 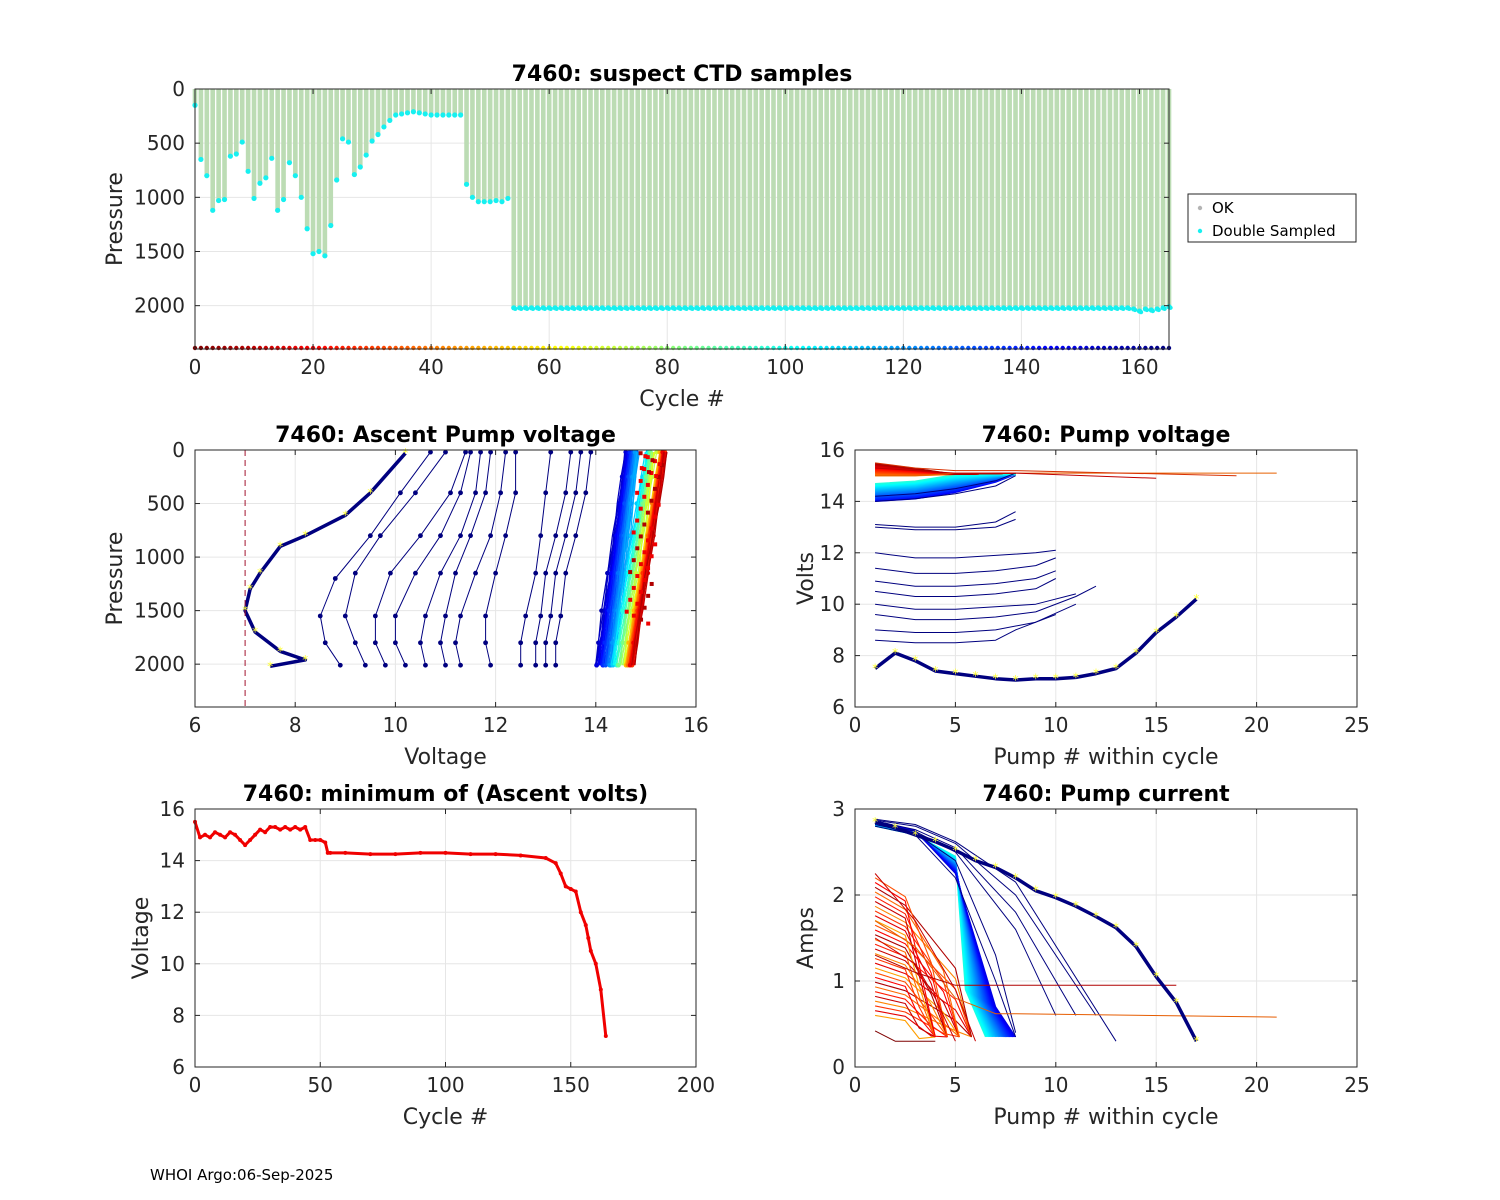 I want to click on y-axis-label: Pressure, so click(x=115, y=579).